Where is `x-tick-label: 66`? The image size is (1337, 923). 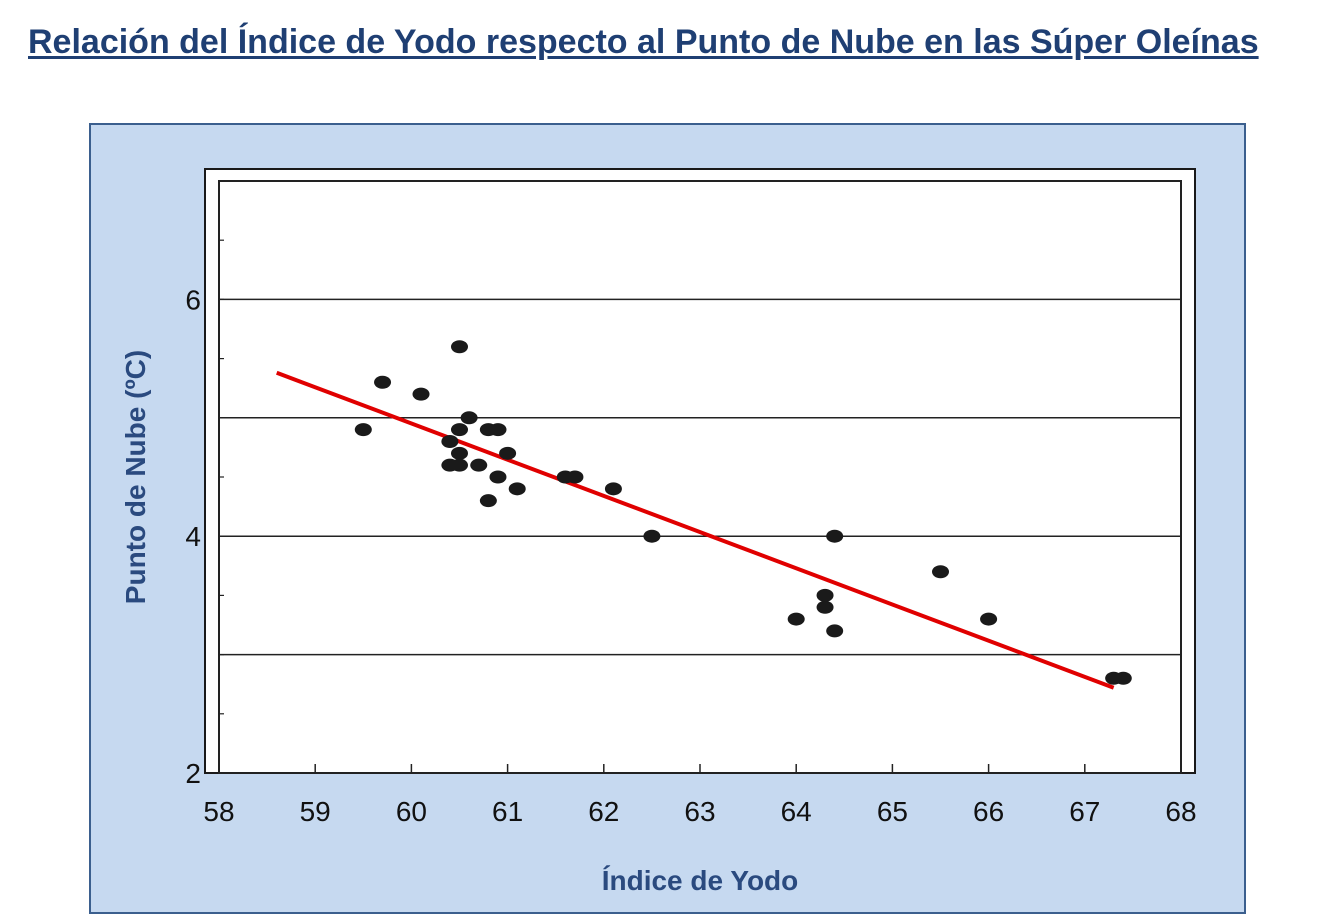 x-tick-label: 66 is located at coordinates (988, 811).